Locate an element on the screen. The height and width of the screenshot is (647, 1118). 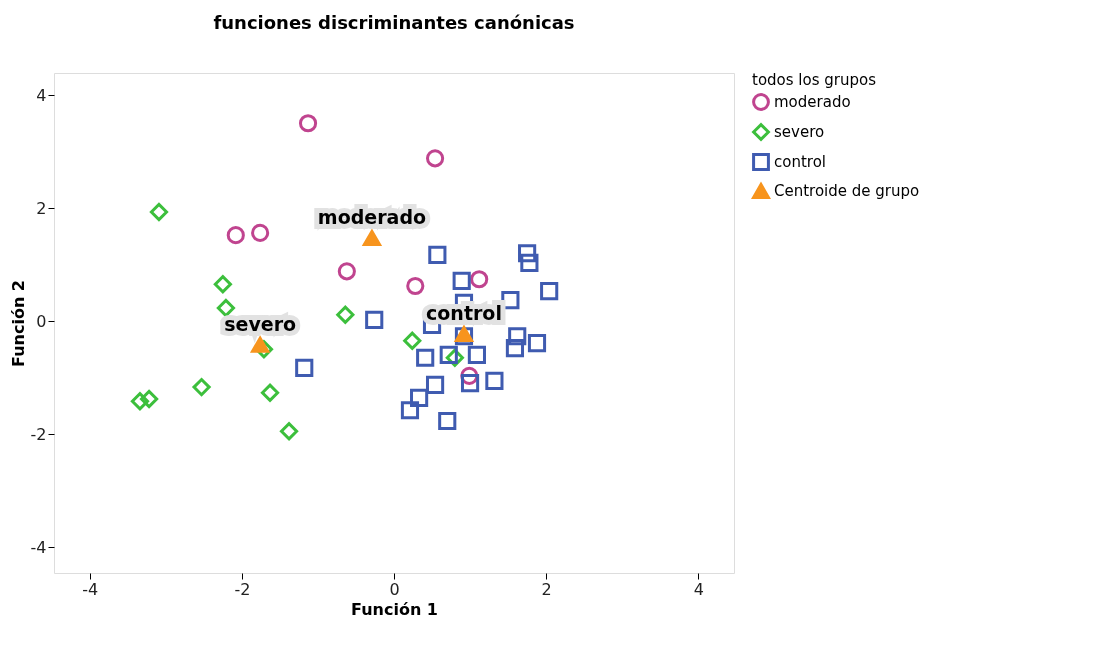
x-tick-label: 4 is located at coordinates (698, 589).